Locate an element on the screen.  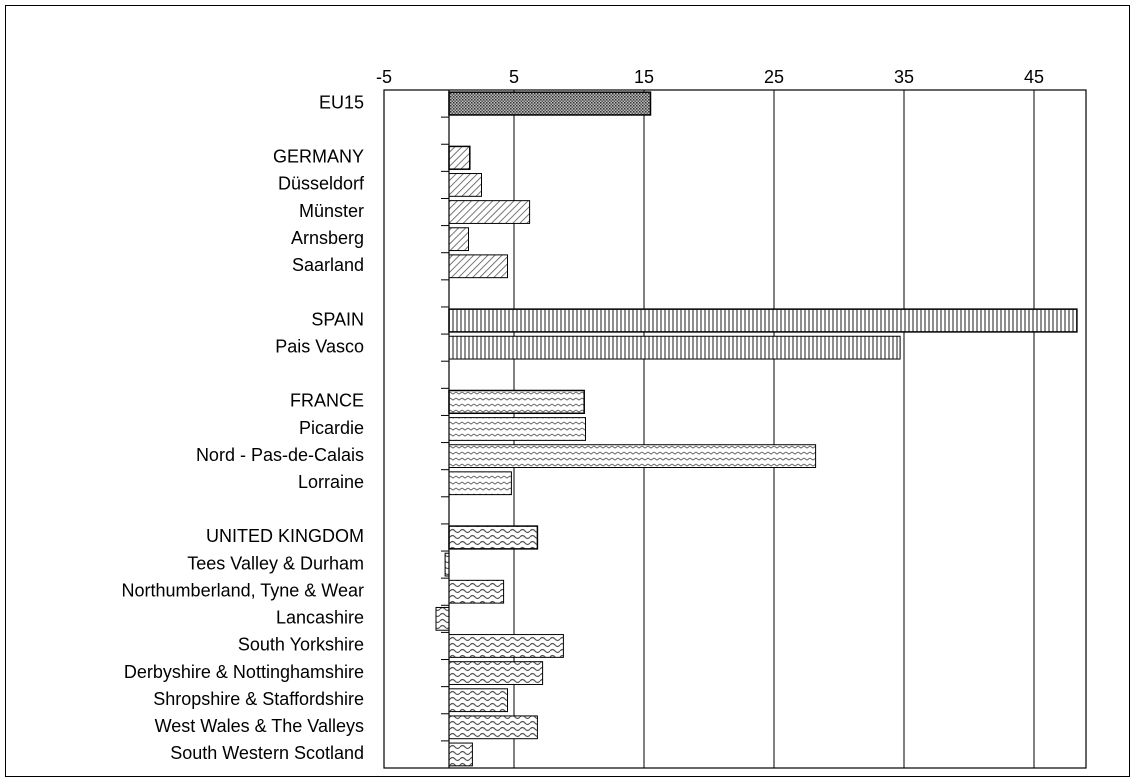
y-tick-label: Nord - Pas-de-Calais is located at coordinates (280, 455).